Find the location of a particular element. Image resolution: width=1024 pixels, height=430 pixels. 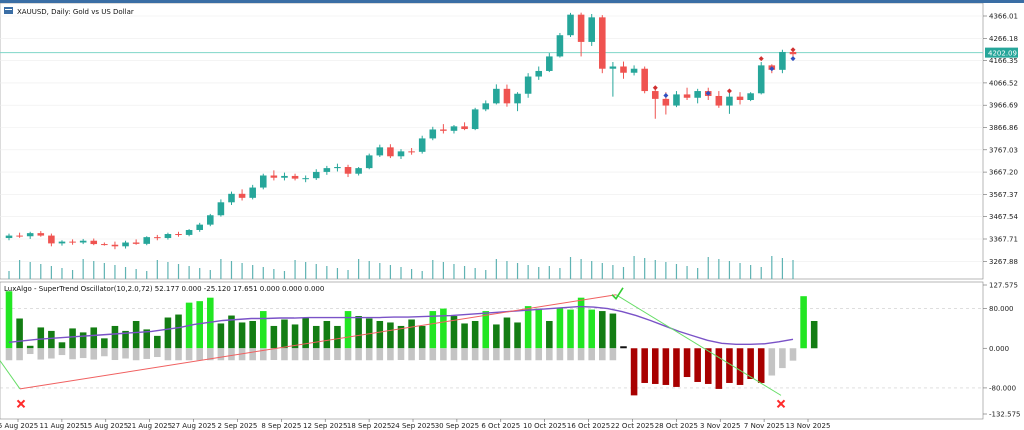

current-price-value: 4202.09 is located at coordinates (1002, 54).